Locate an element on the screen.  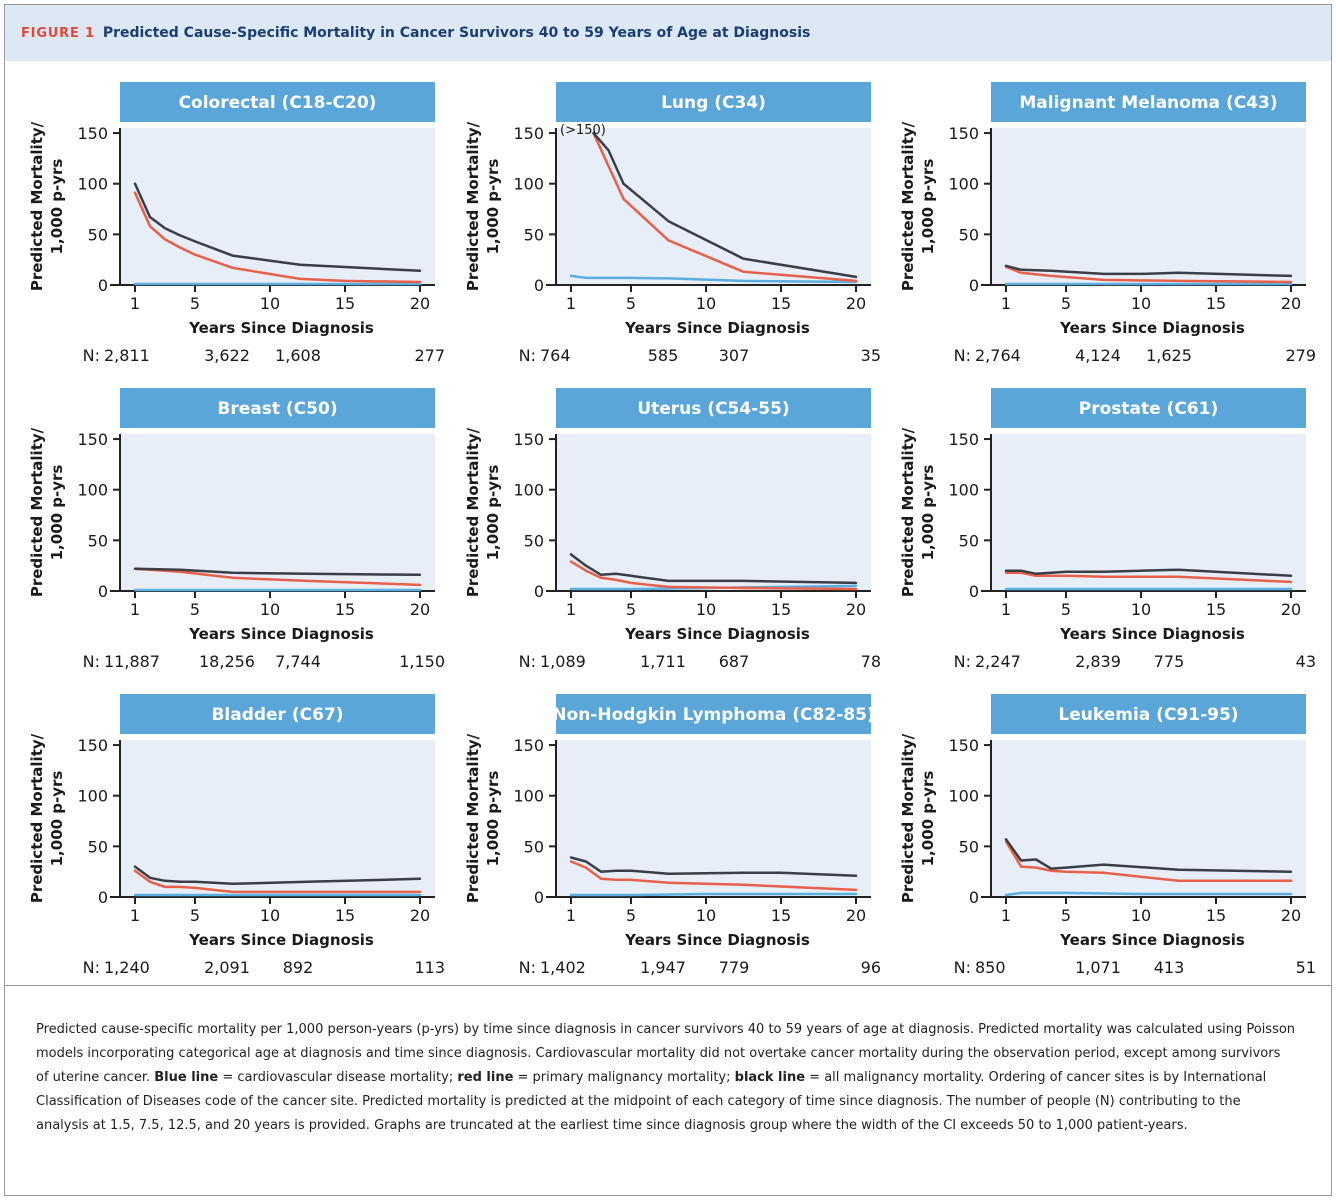
n-value: 764 is located at coordinates (555, 355).